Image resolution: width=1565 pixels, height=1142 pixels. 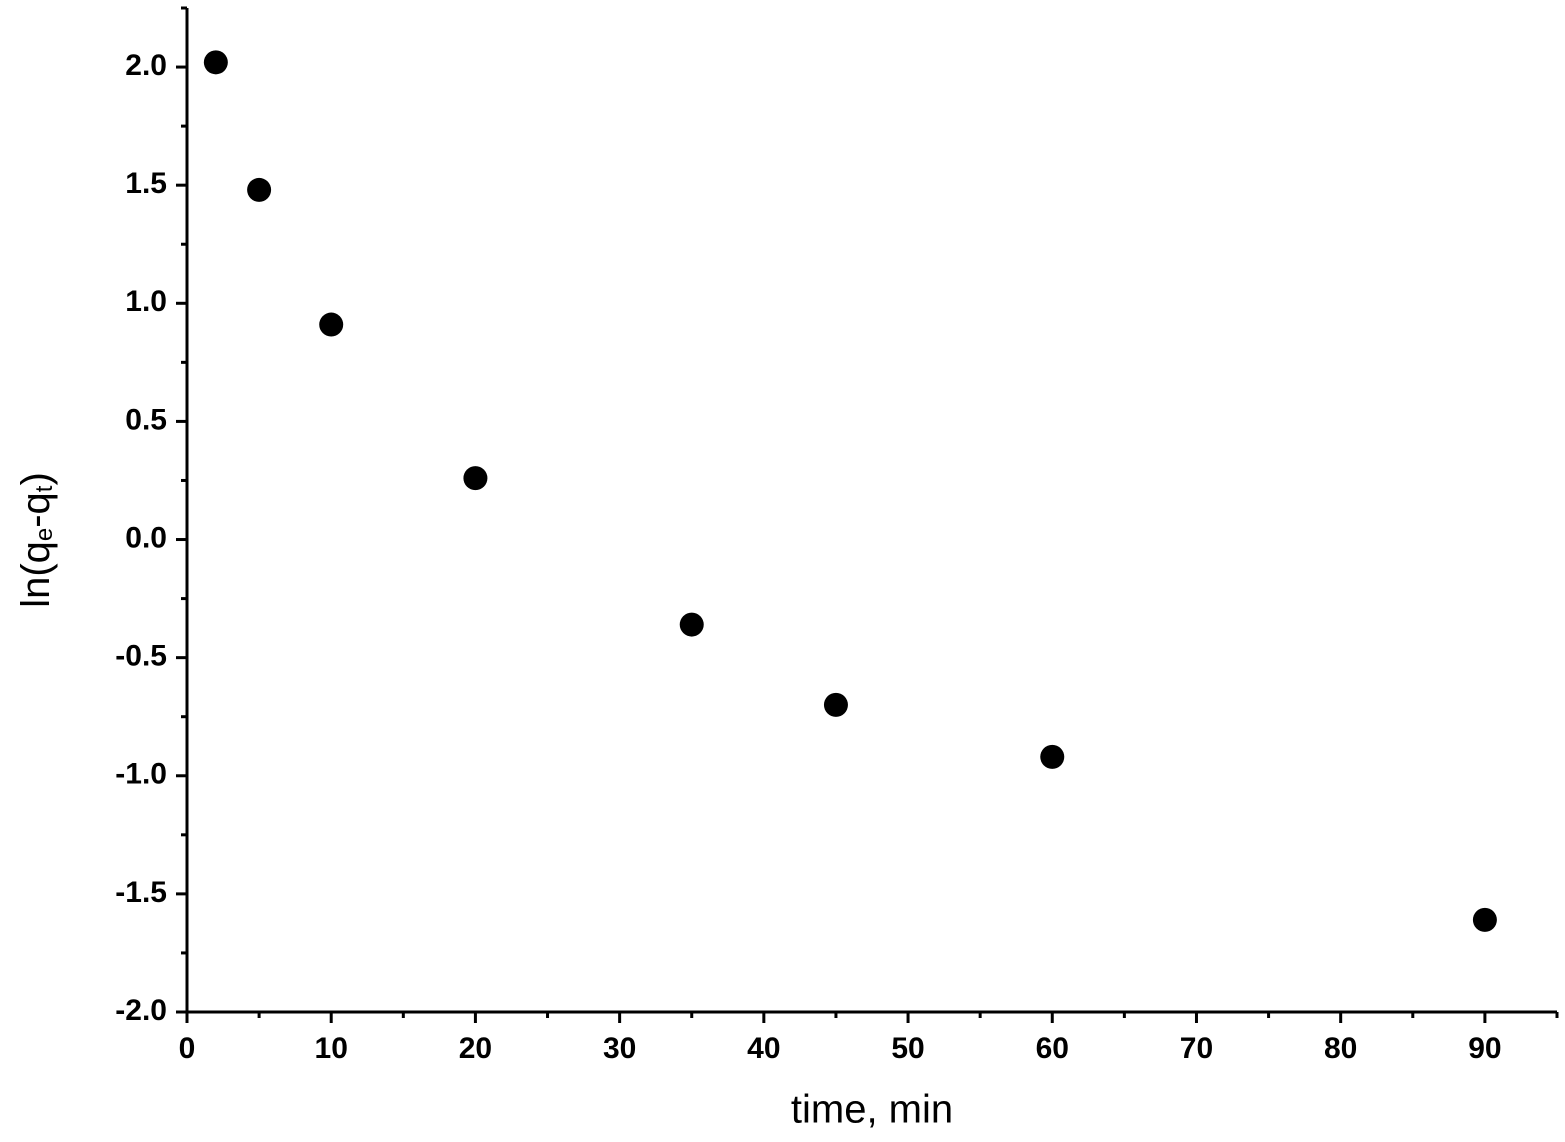 I want to click on y-label-part: ln(q, so click(x=36, y=574).